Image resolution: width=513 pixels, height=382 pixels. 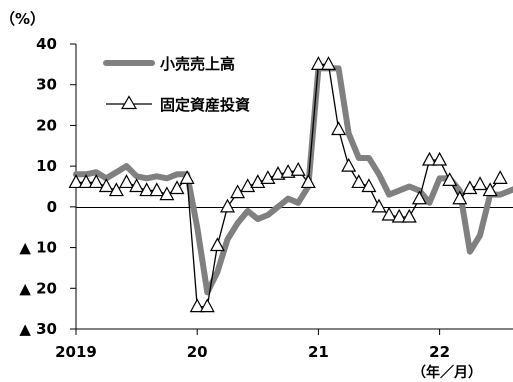 I want to click on legend: 小売売上高 固定資産投資, so click(x=176, y=84).